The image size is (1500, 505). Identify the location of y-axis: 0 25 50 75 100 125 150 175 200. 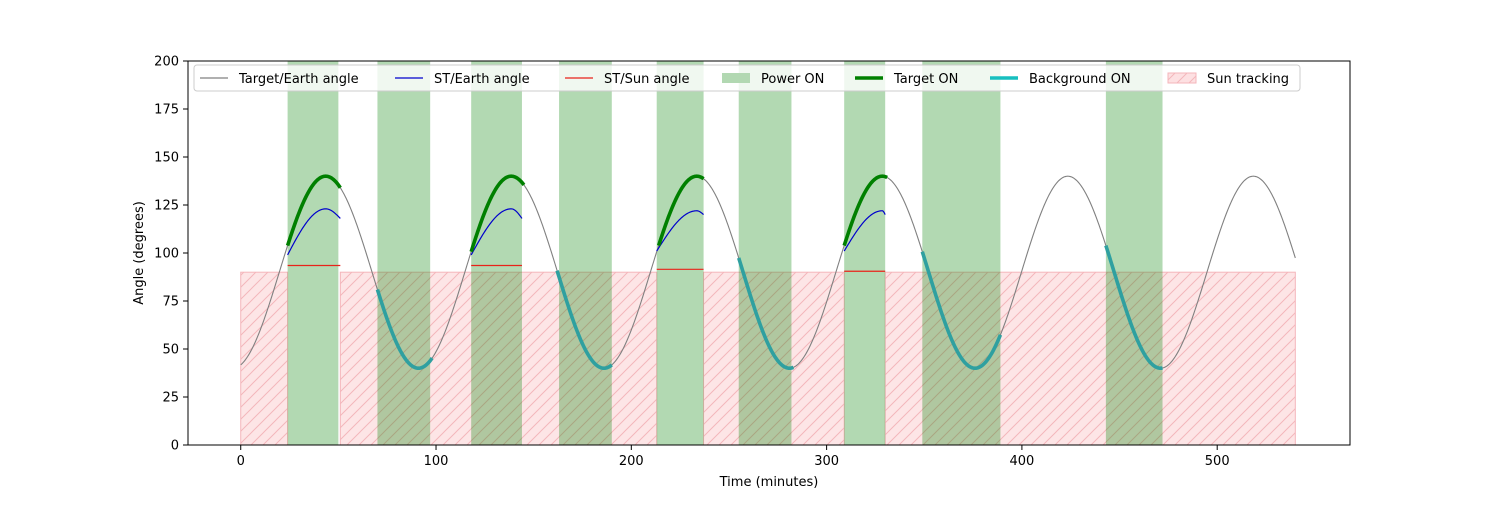
(171, 254).